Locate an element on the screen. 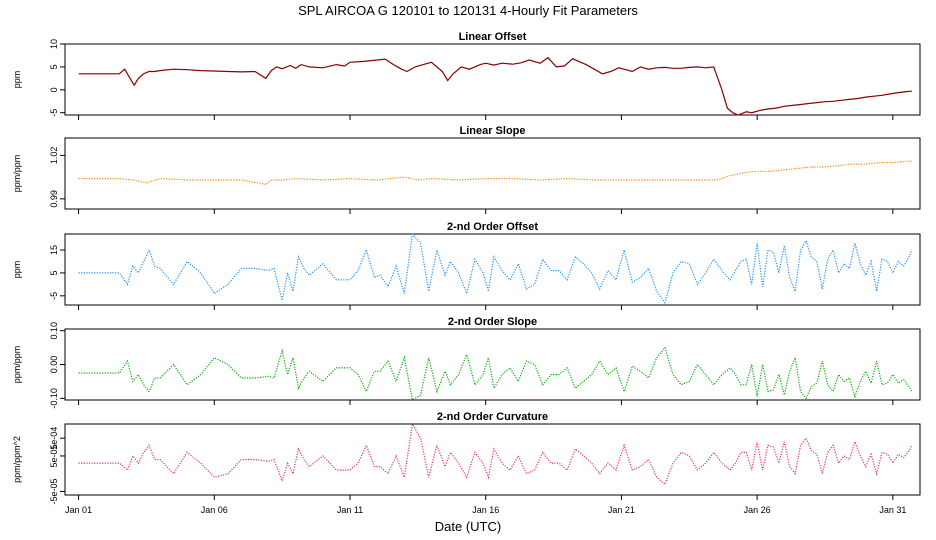 The width and height of the screenshot is (936, 540). x-tick-label: Jan 06 is located at coordinates (214, 510).